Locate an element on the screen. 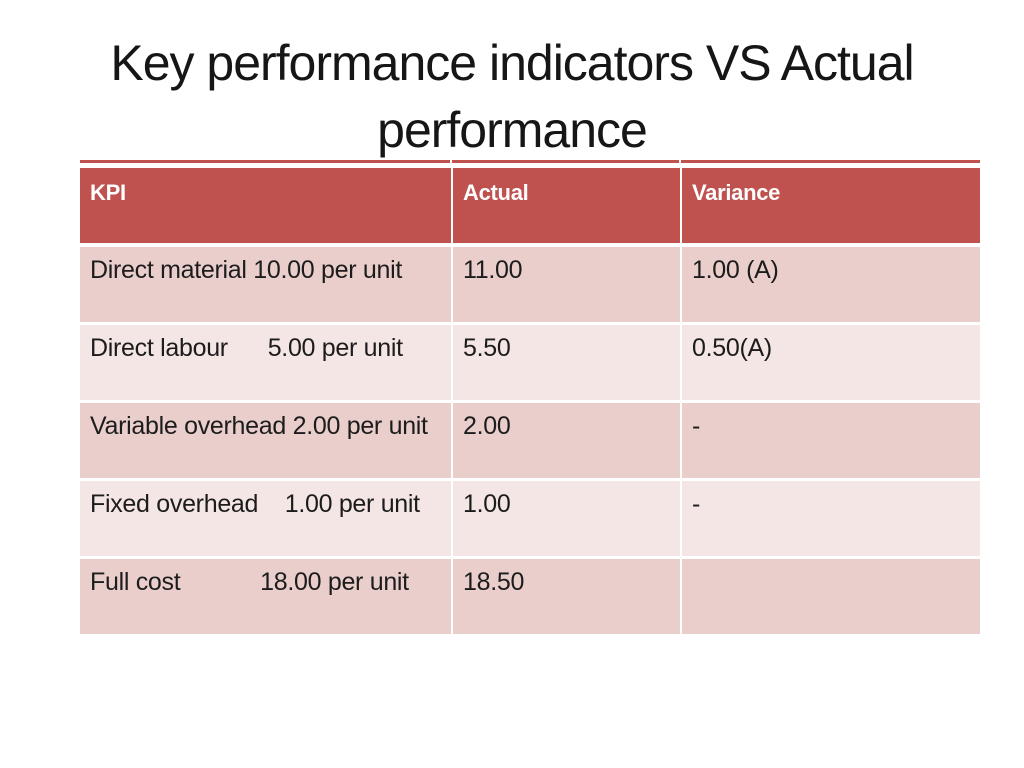 This screenshot has width=1024, height=768. table-row-direct-labour: Direct labour 5.00 per unit 5.50 0.50(A) is located at coordinates (530, 363).